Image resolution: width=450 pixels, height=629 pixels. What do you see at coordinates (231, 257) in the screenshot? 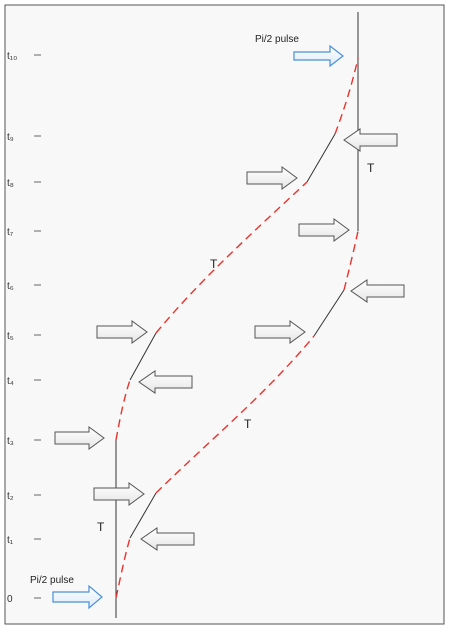
I see `dashed-segment-upper-diagonal` at bounding box center [231, 257].